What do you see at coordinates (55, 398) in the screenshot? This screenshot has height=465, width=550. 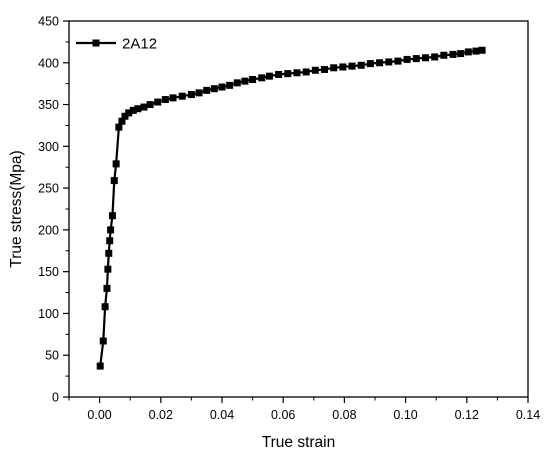 I see `y-tick-label: 0` at bounding box center [55, 398].